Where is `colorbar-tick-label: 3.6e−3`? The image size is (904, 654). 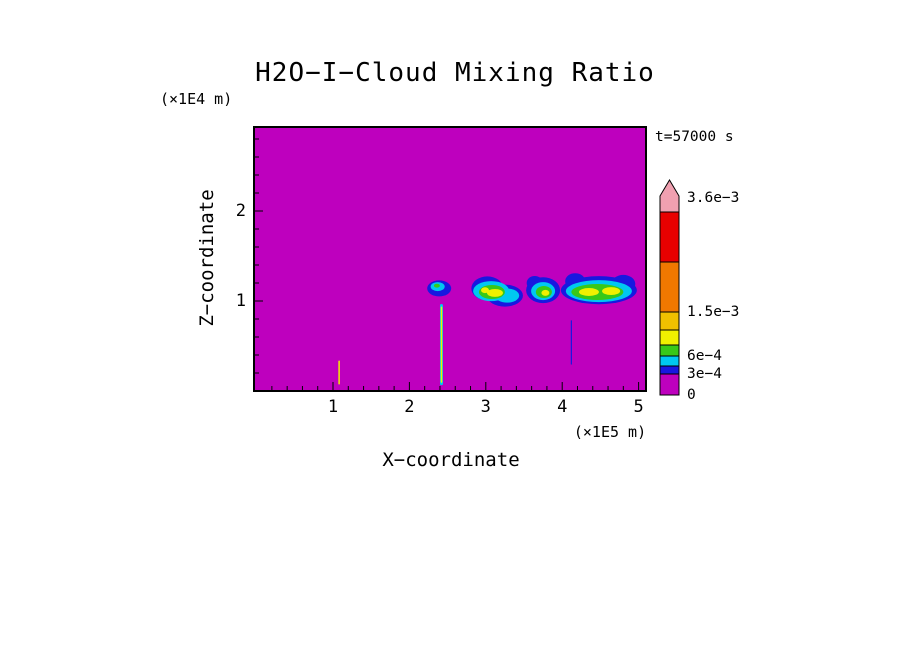
colorbar-tick-label: 3.6e−3 is located at coordinates (713, 198).